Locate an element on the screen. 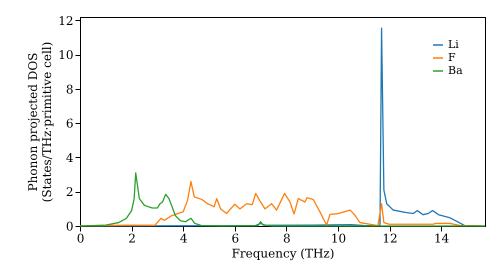  x-axis-title: Frequency (THz) is located at coordinates (283, 253).